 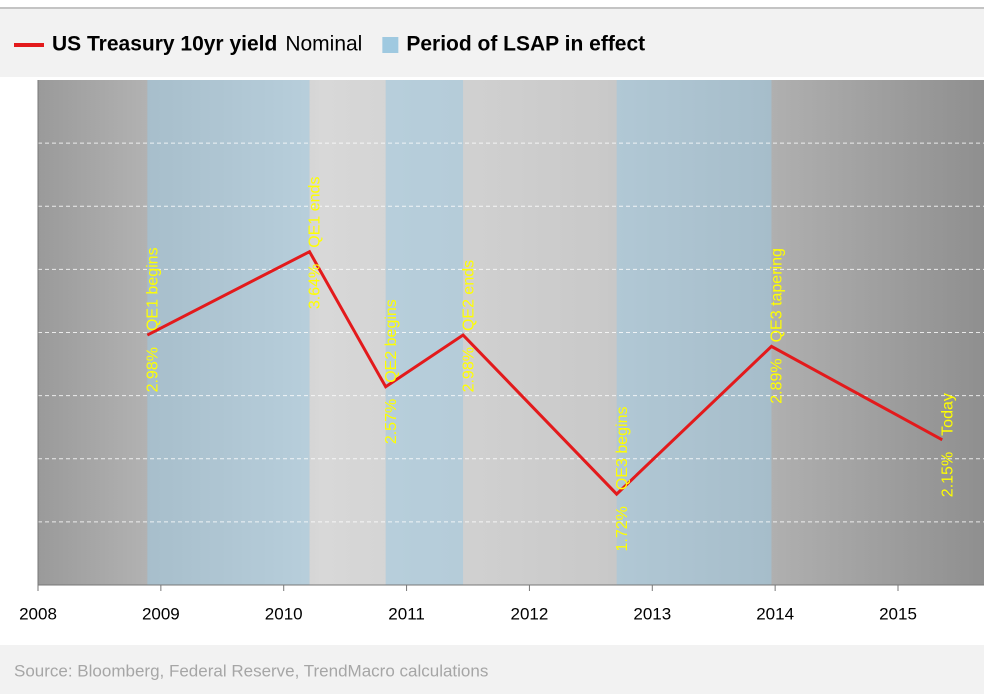 What do you see at coordinates (525, 44) in the screenshot?
I see `legend-label: Period of LSAP in effect` at bounding box center [525, 44].